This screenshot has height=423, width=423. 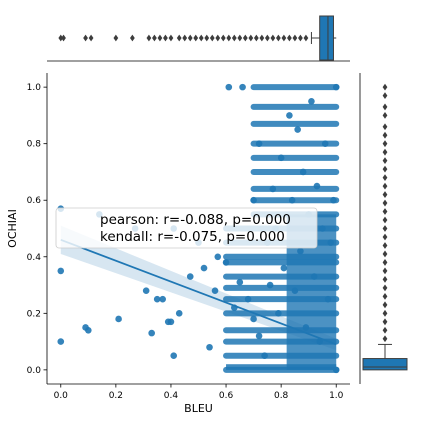 What do you see at coordinates (116, 396) in the screenshot?
I see `x-tick-label: 0.2` at bounding box center [116, 396].